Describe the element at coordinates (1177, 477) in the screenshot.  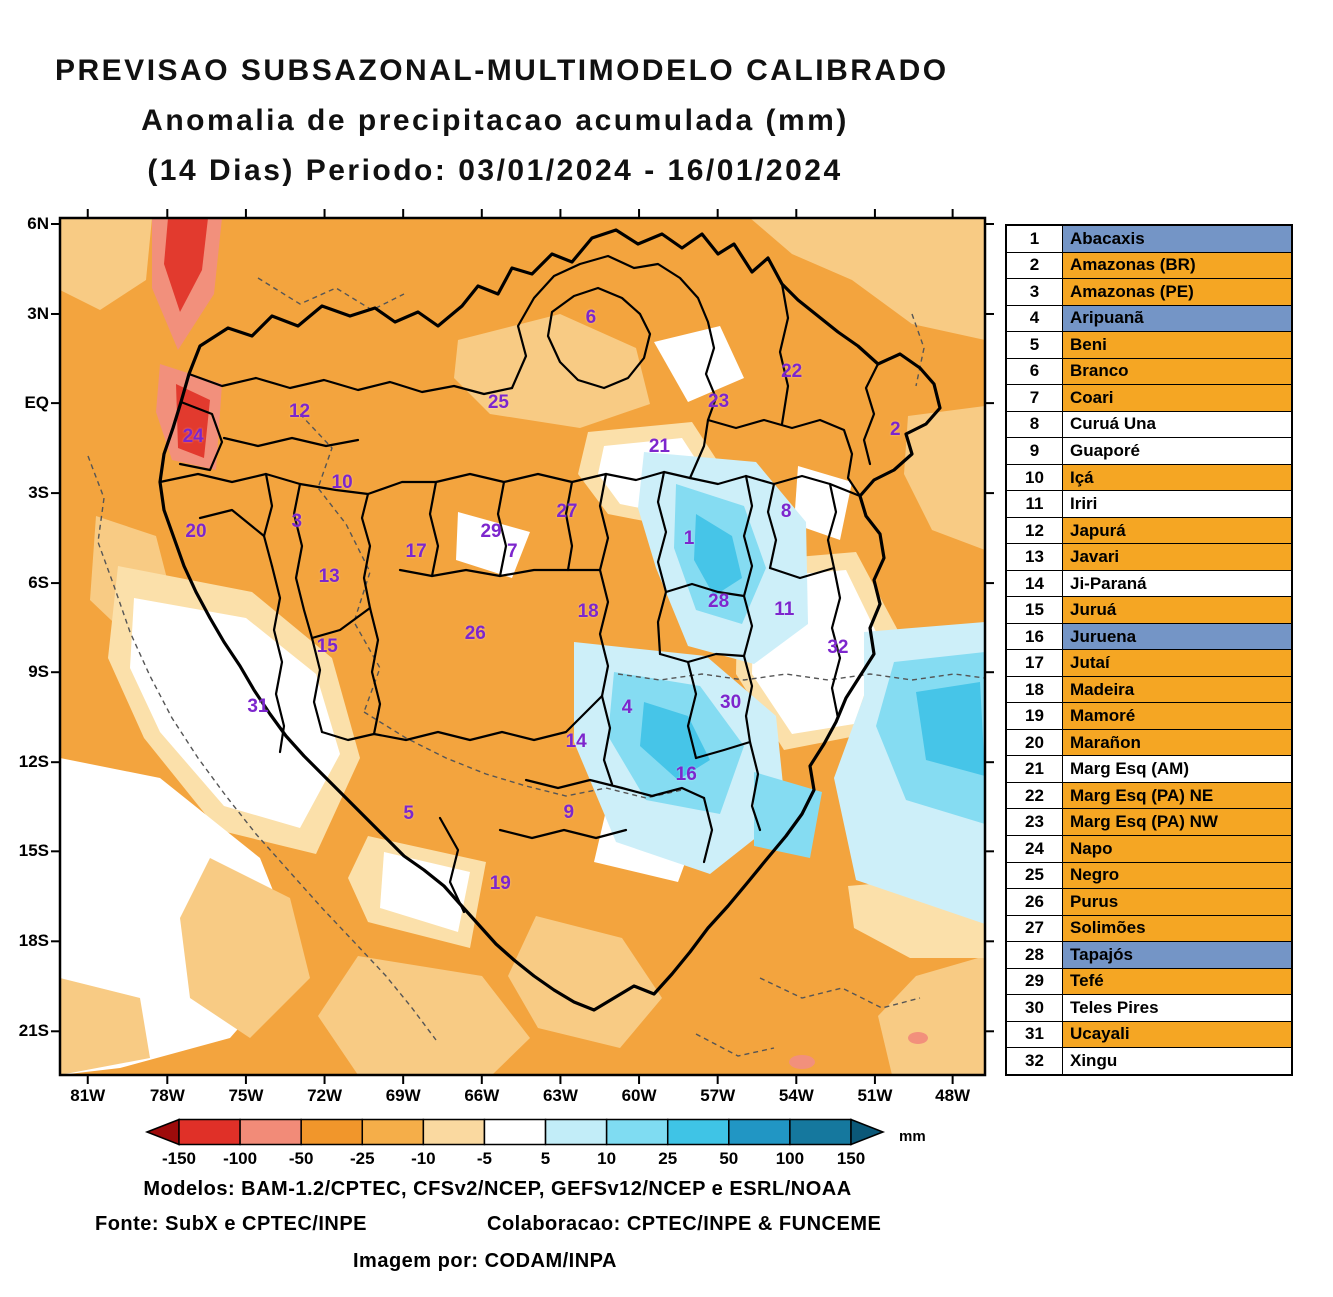
I see `basin-name-cell: Içá` at that location.